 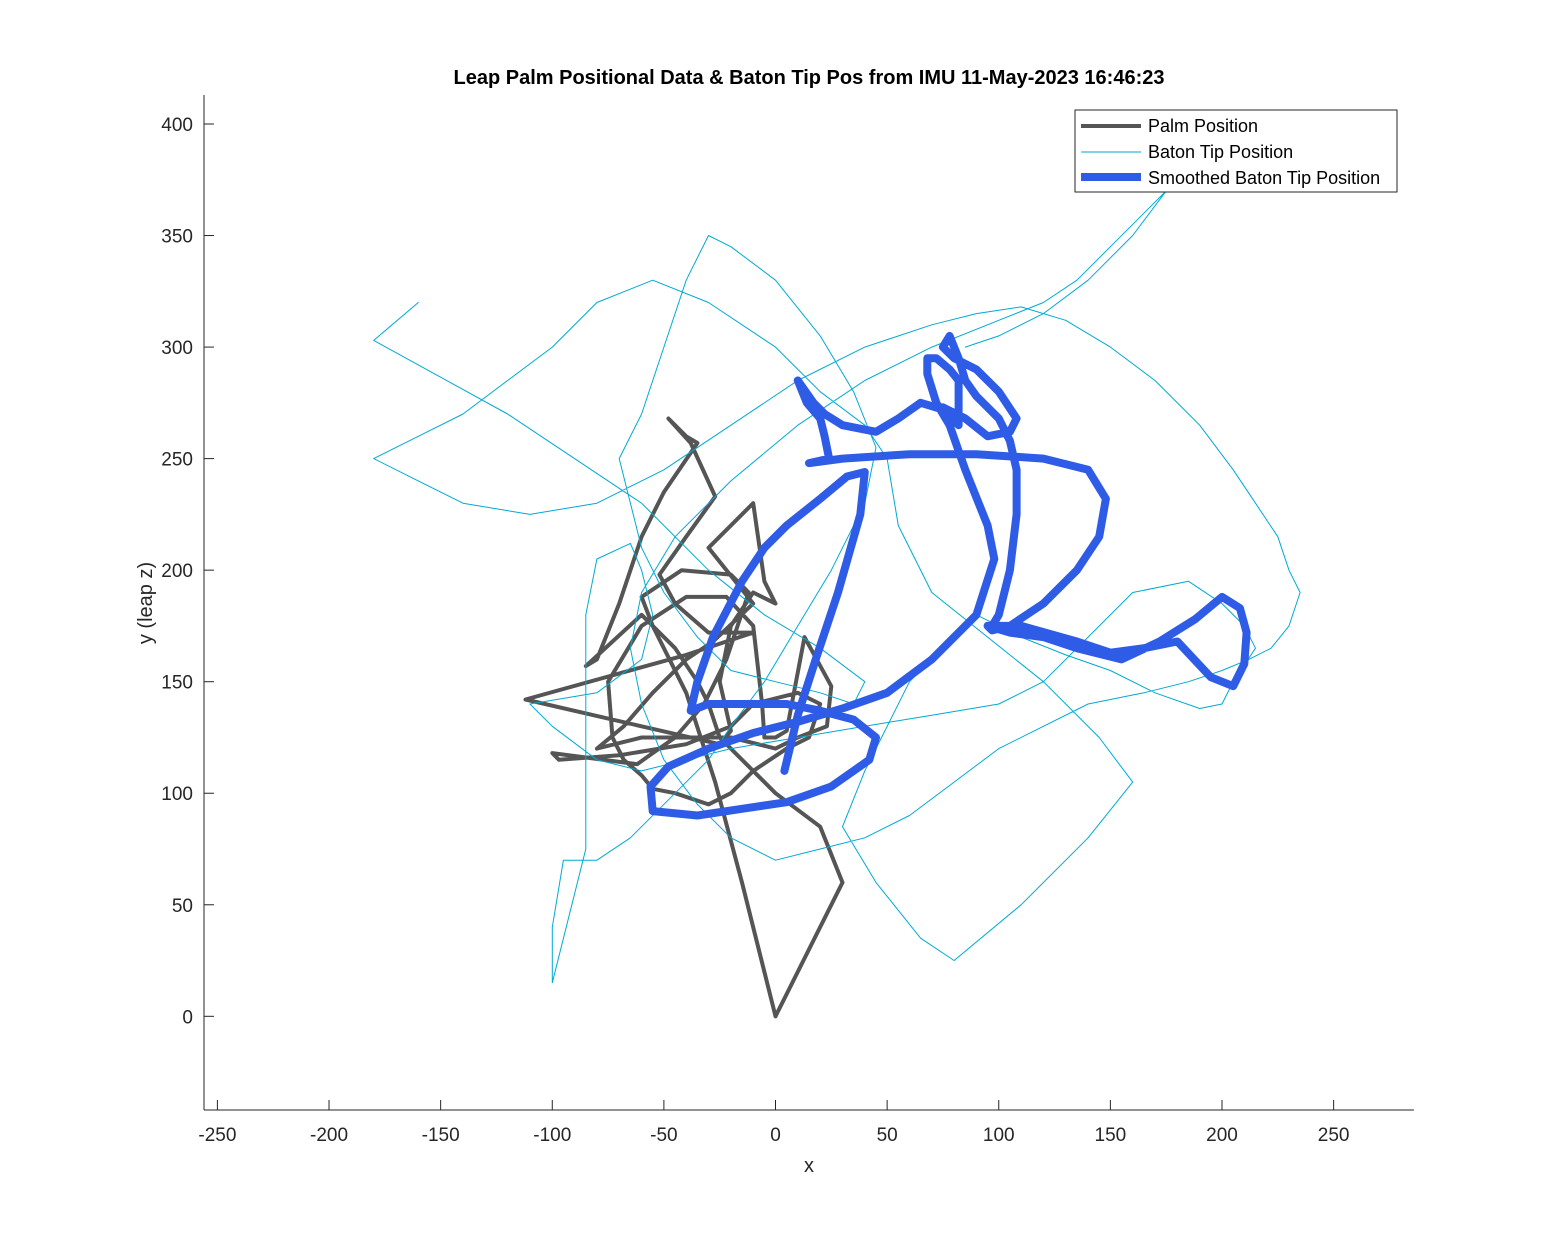 What do you see at coordinates (1264, 178) in the screenshot?
I see `legend-label-smoothed: Smoothed Baton Tip Position` at bounding box center [1264, 178].